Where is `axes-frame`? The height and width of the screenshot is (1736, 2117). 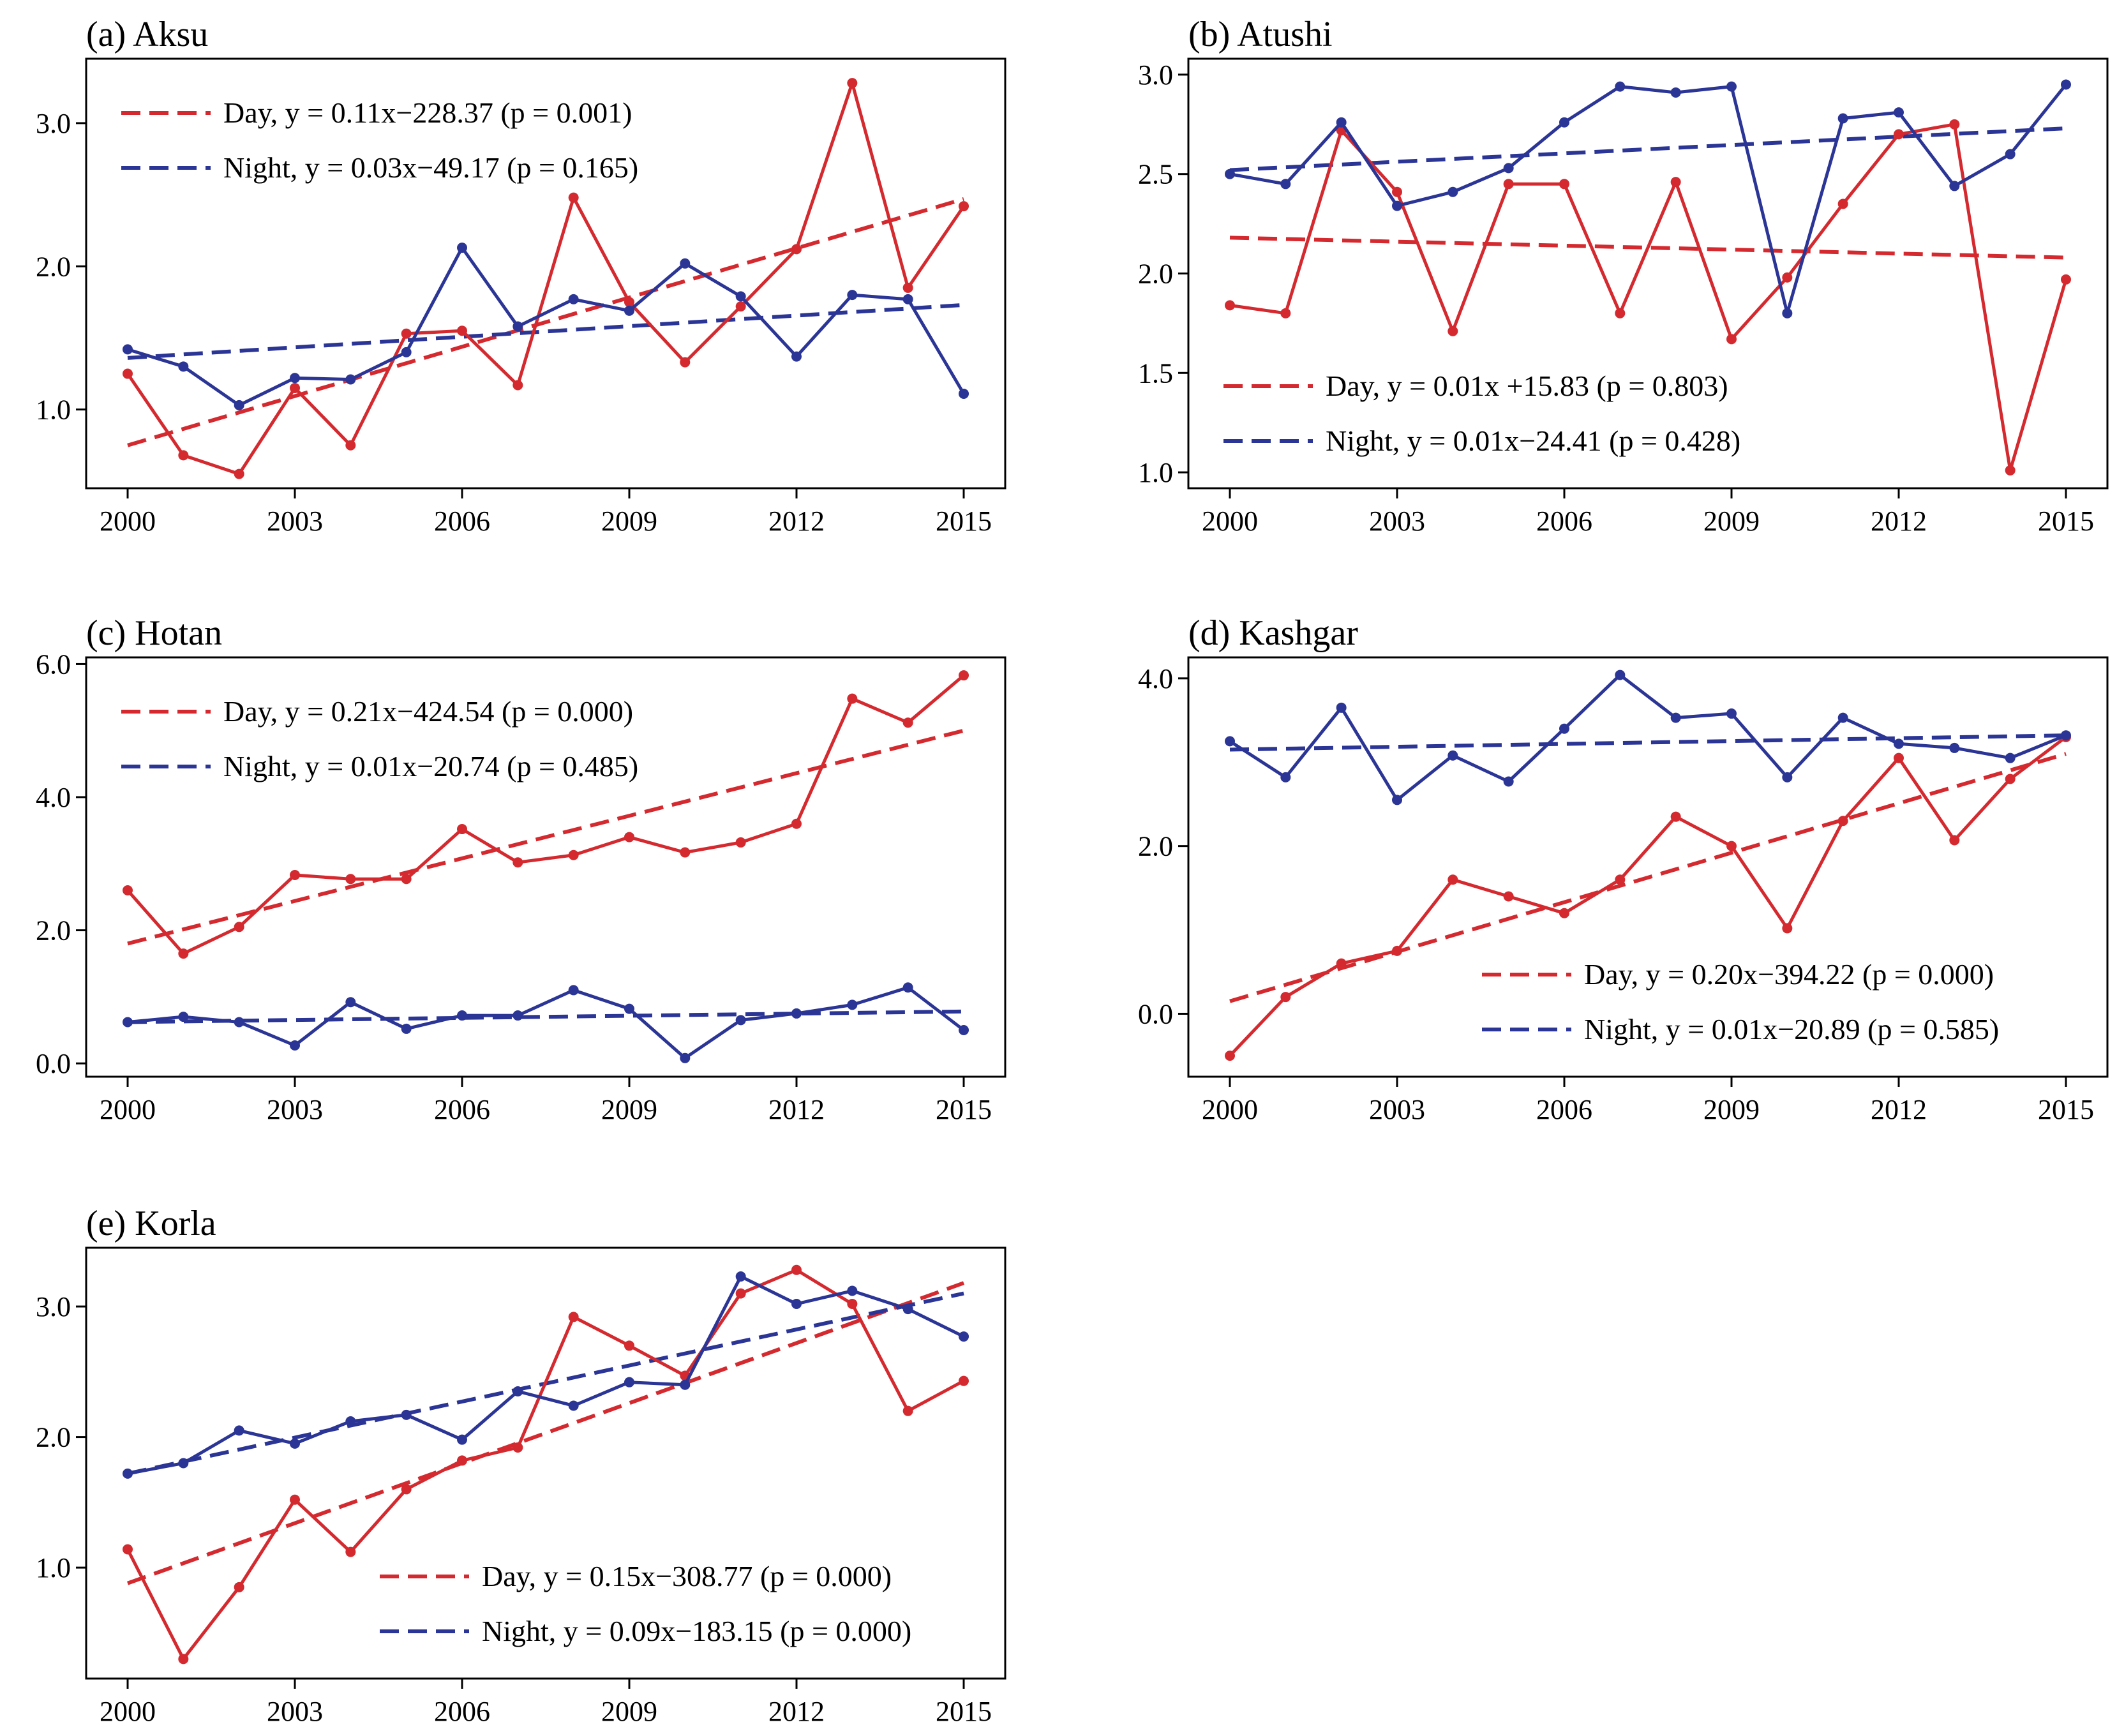 axes-frame is located at coordinates (546, 867).